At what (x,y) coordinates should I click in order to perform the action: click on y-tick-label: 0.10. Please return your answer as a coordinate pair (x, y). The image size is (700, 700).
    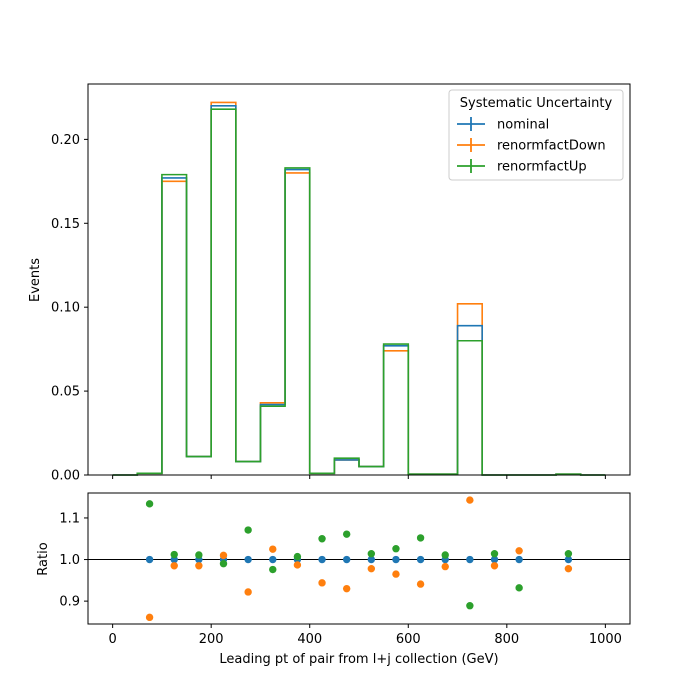
    Looking at the image, I should click on (65, 308).